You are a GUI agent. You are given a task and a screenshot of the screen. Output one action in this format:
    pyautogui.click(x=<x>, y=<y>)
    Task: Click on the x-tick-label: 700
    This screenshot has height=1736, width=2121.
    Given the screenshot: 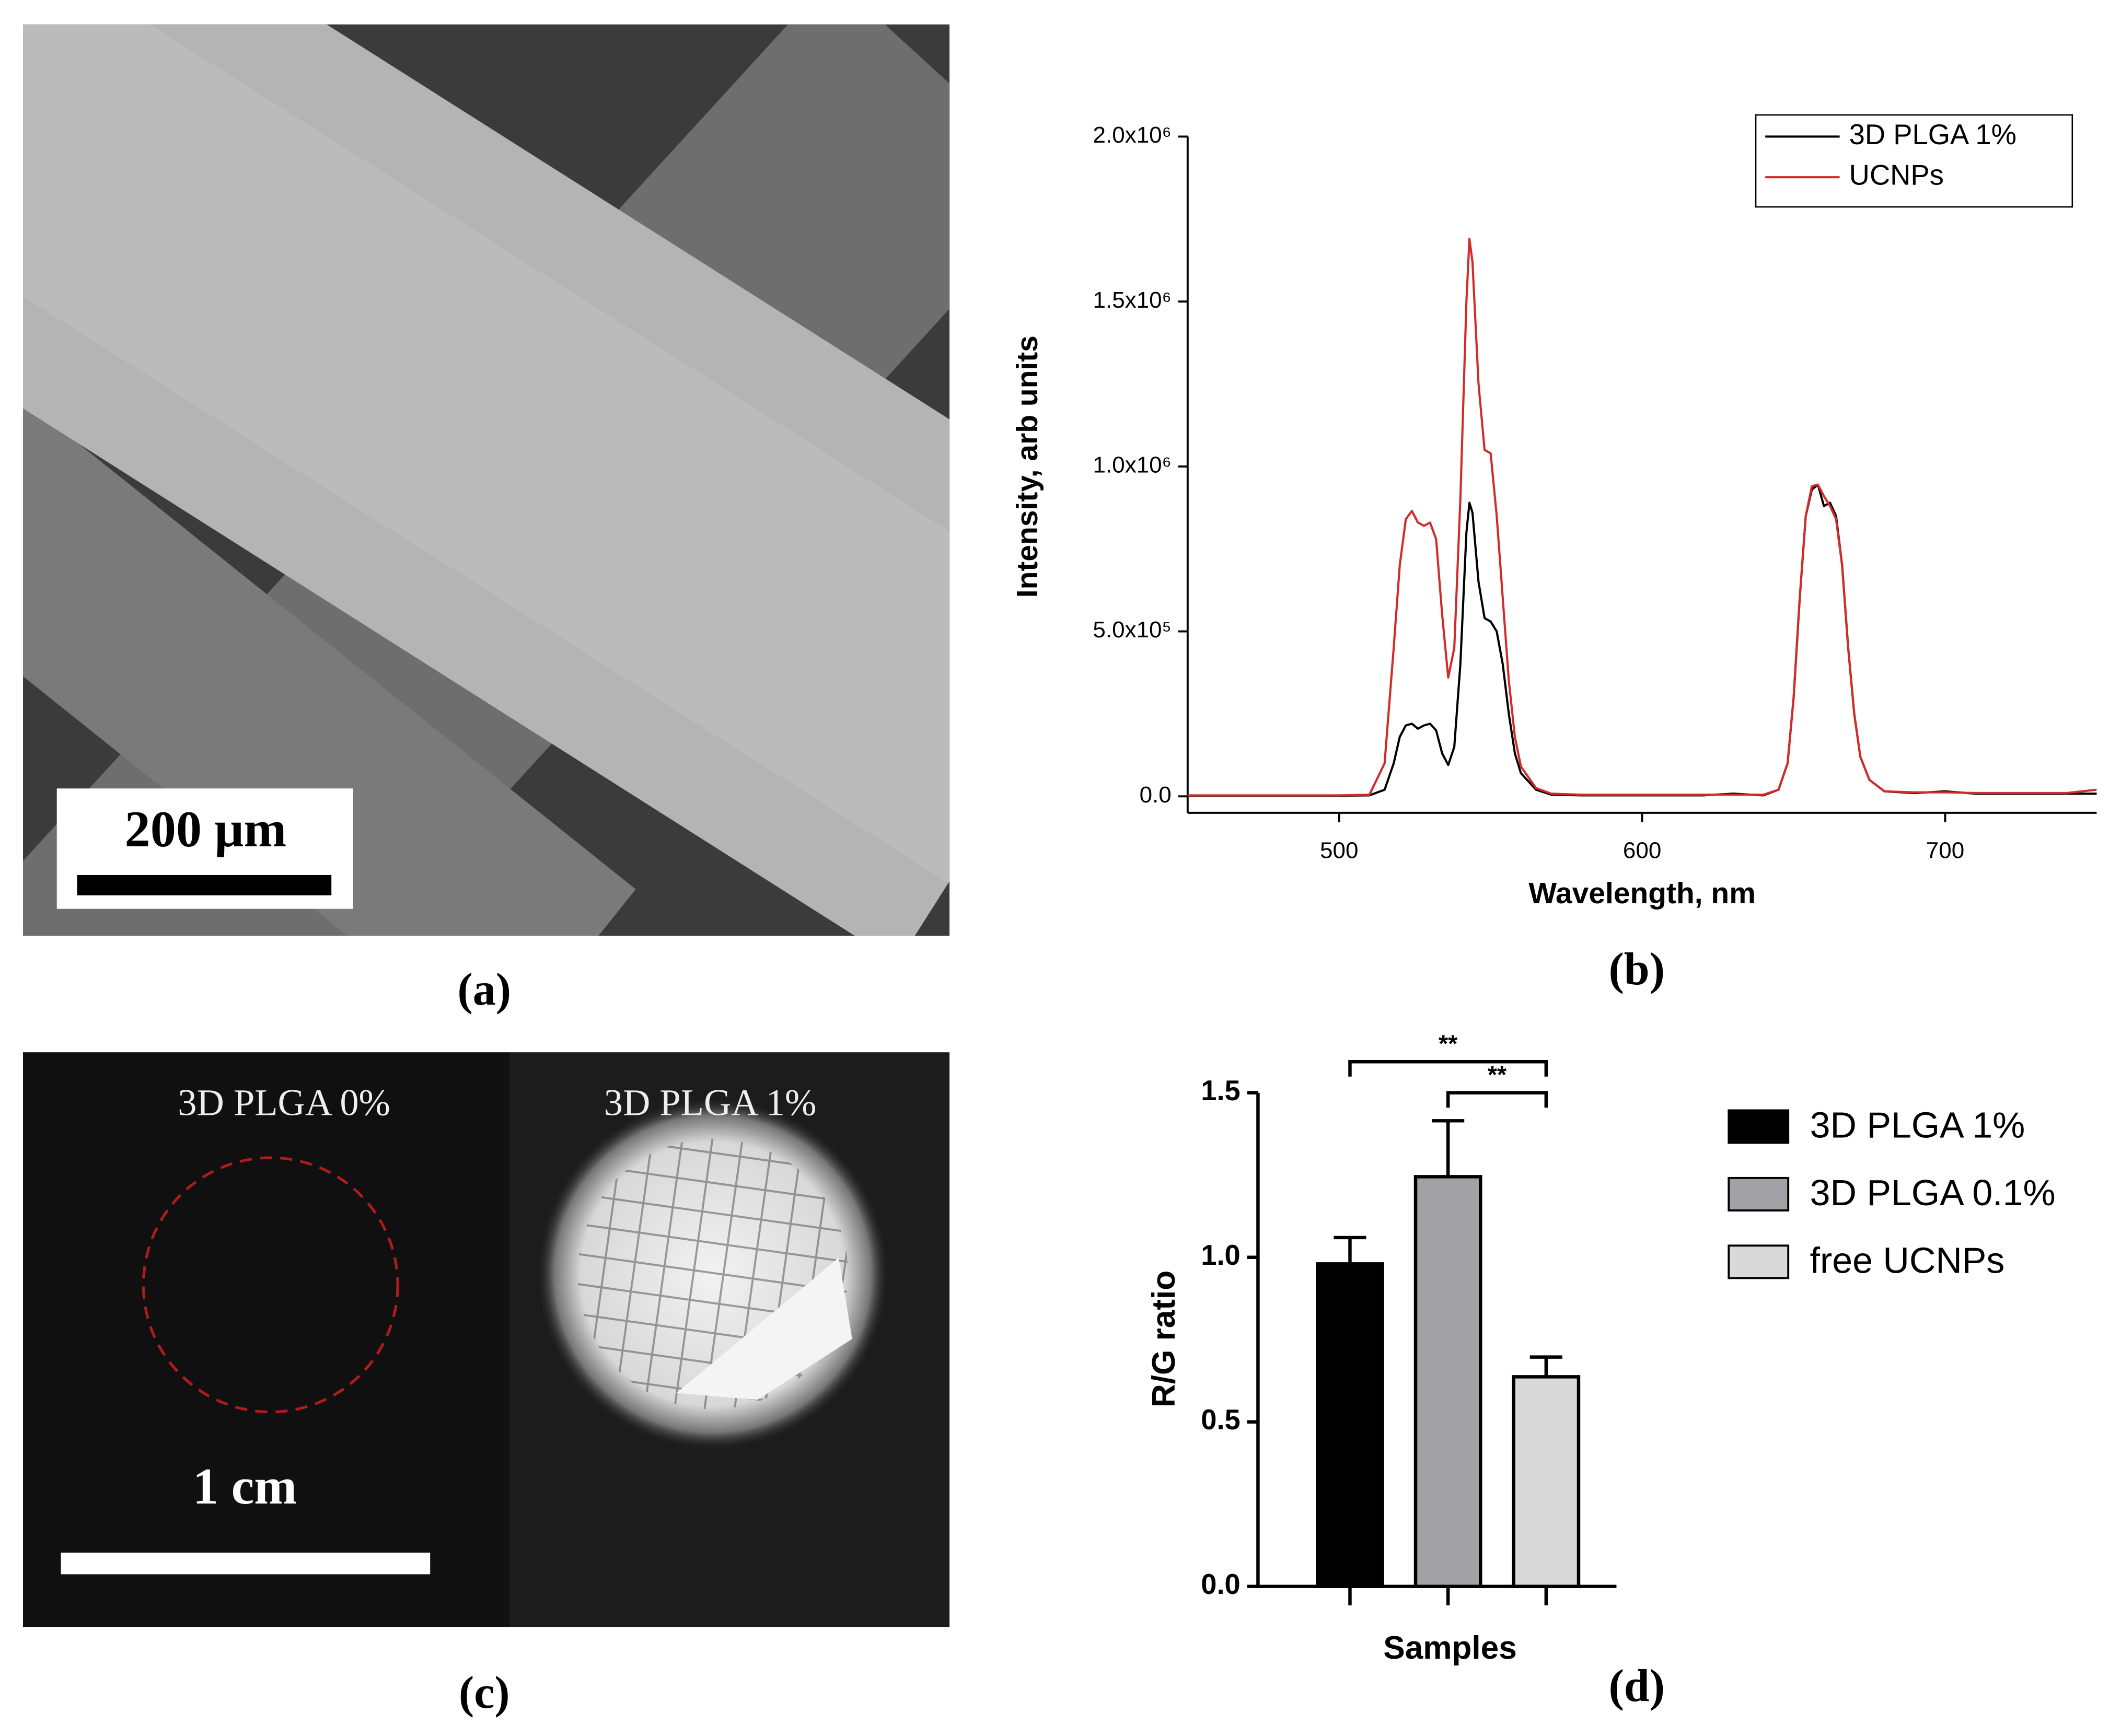 What is the action you would take?
    pyautogui.click(x=1945, y=851)
    